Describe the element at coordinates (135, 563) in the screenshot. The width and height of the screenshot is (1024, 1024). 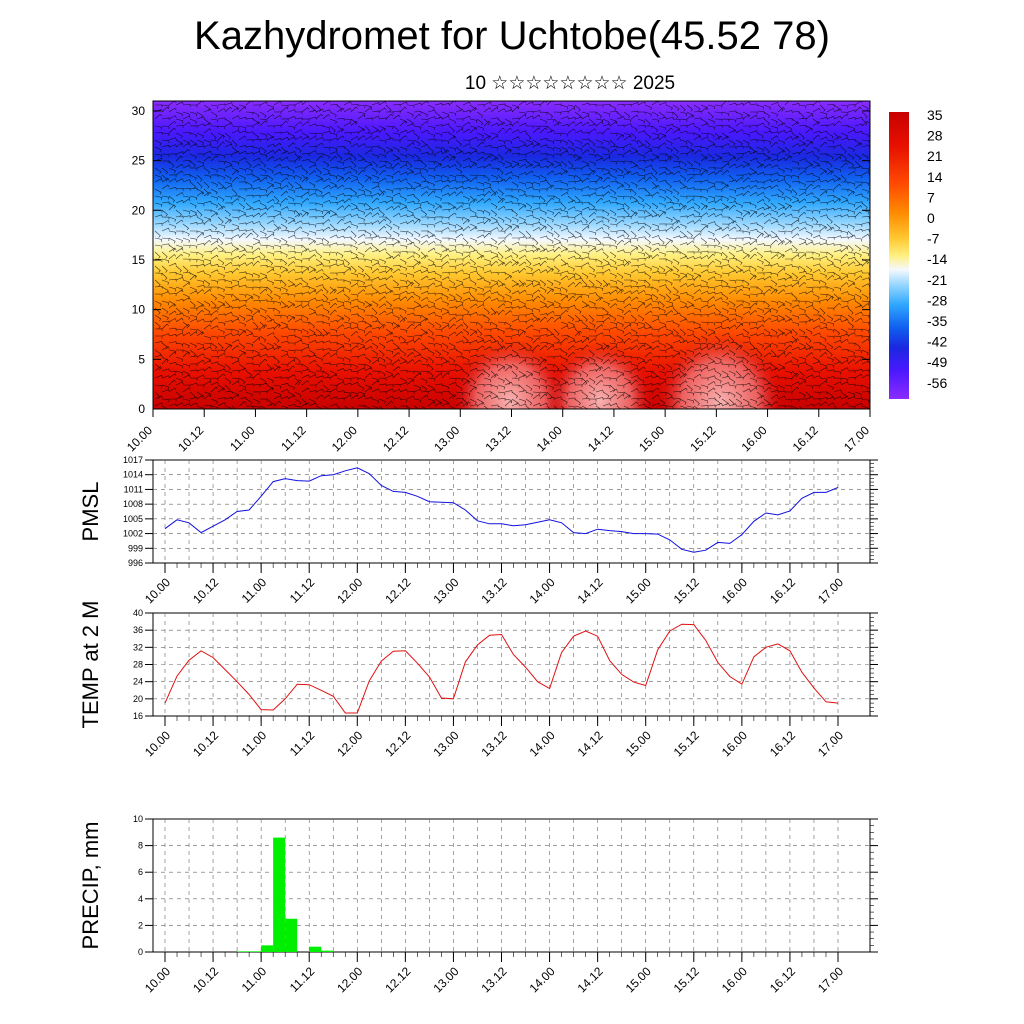
I see `y-tick-label: 996` at that location.